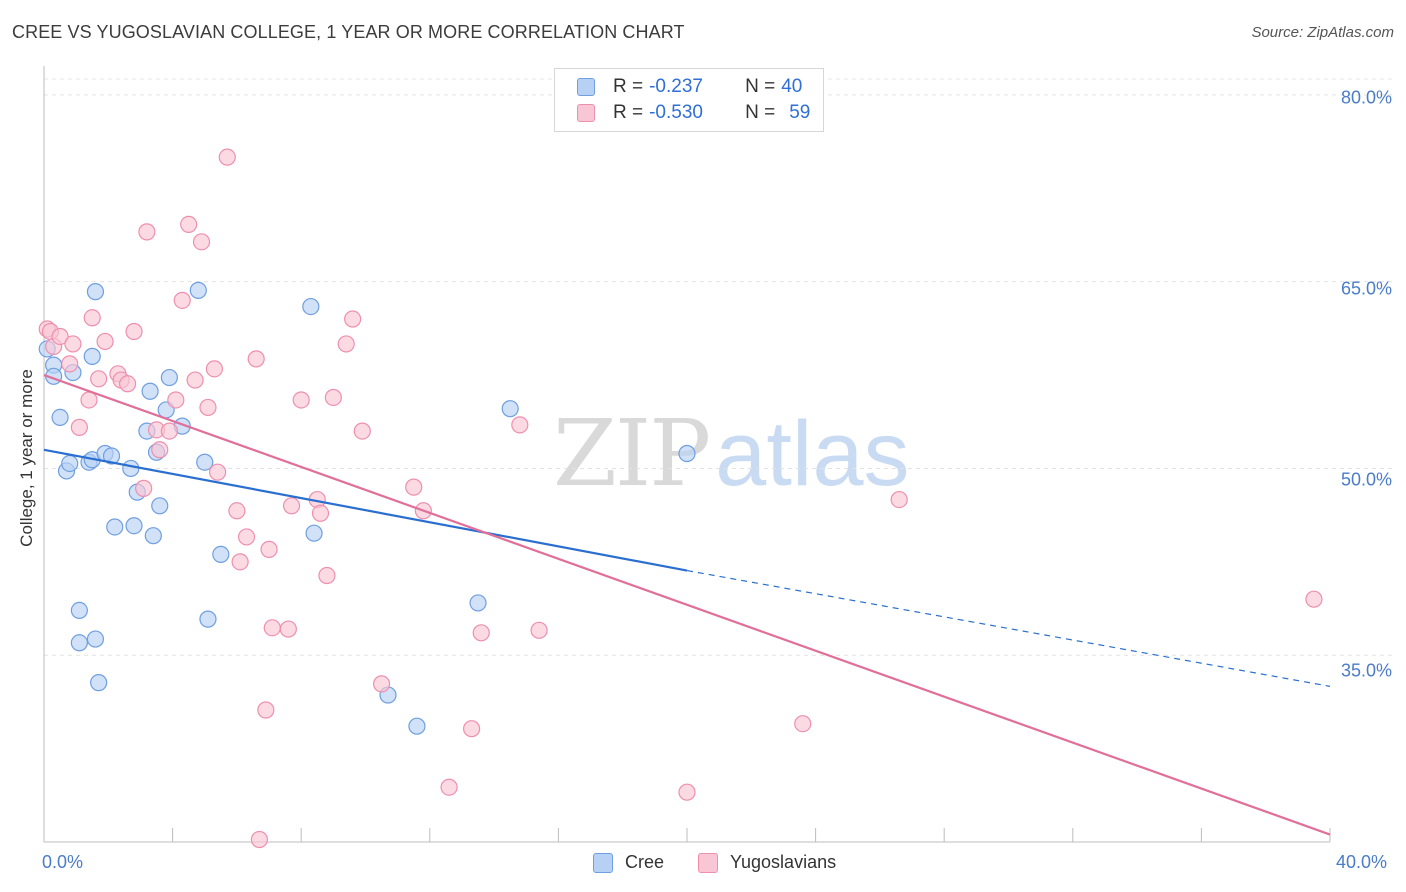  I want to click on series-swatch-cree, so click(603, 862).